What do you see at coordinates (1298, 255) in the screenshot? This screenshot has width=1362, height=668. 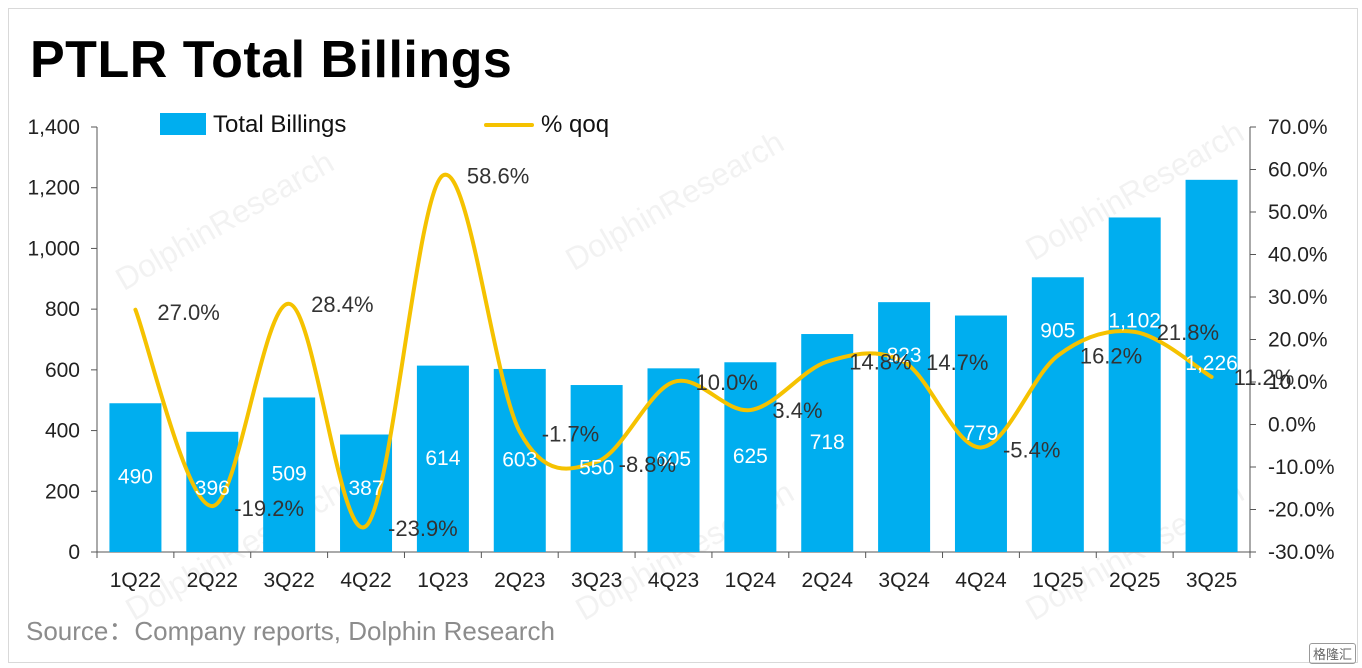 I see `right-tick-label: 40.0%` at bounding box center [1298, 255].